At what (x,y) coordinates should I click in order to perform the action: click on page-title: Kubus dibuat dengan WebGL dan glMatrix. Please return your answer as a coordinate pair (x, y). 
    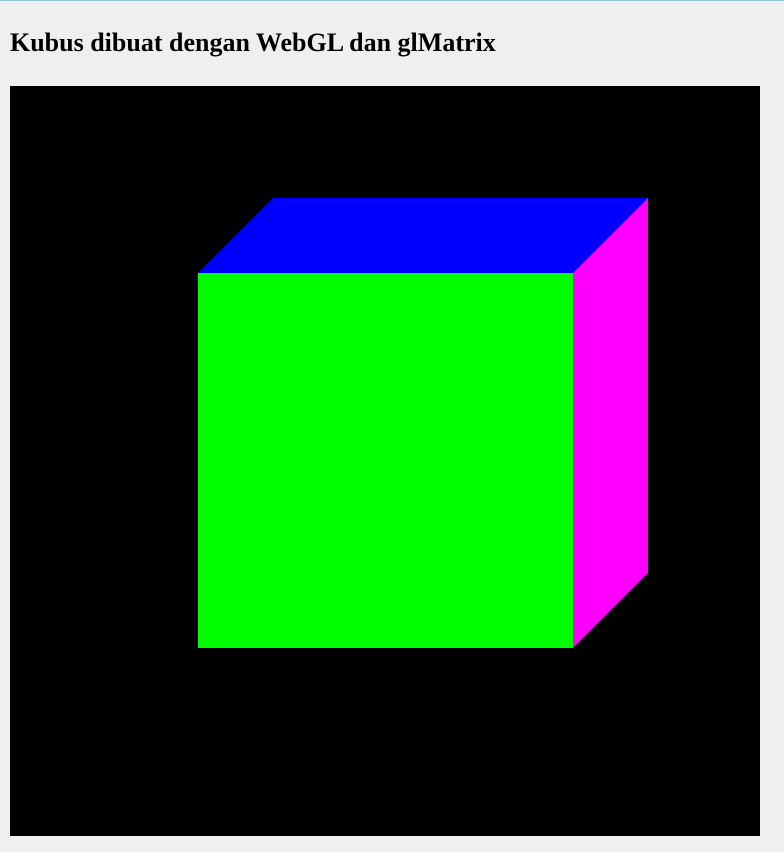
    Looking at the image, I should click on (253, 42).